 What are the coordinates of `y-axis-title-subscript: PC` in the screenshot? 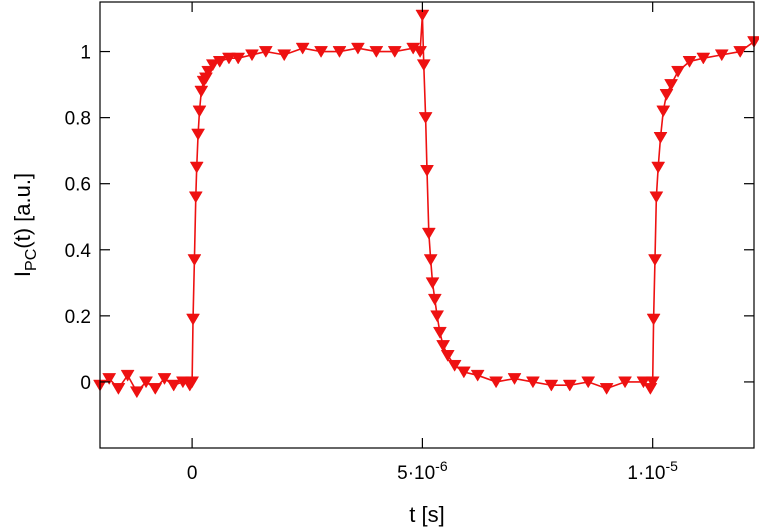 It's located at (31, 260).